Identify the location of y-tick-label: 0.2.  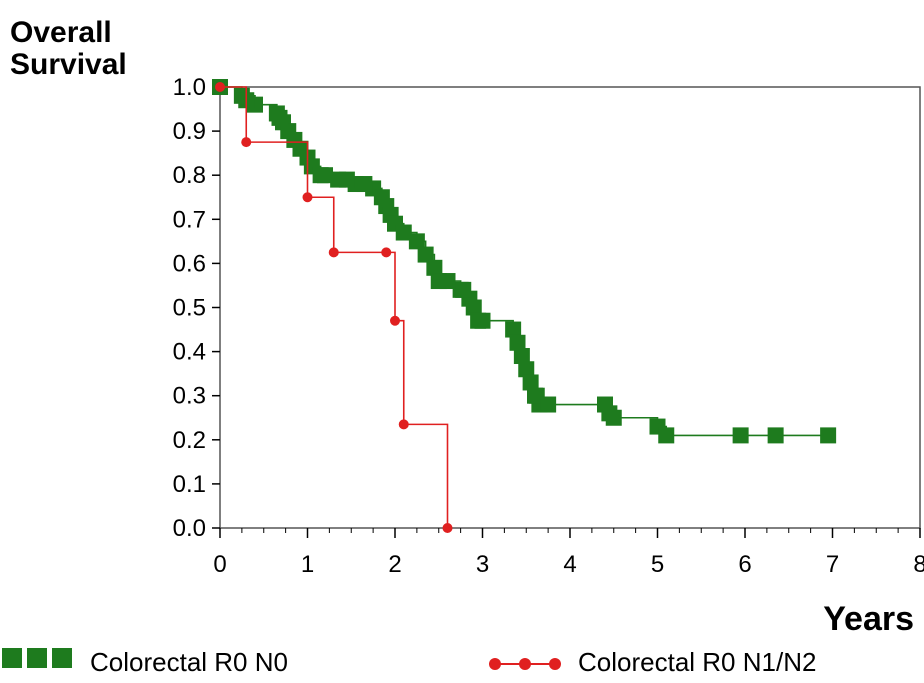
(189, 440).